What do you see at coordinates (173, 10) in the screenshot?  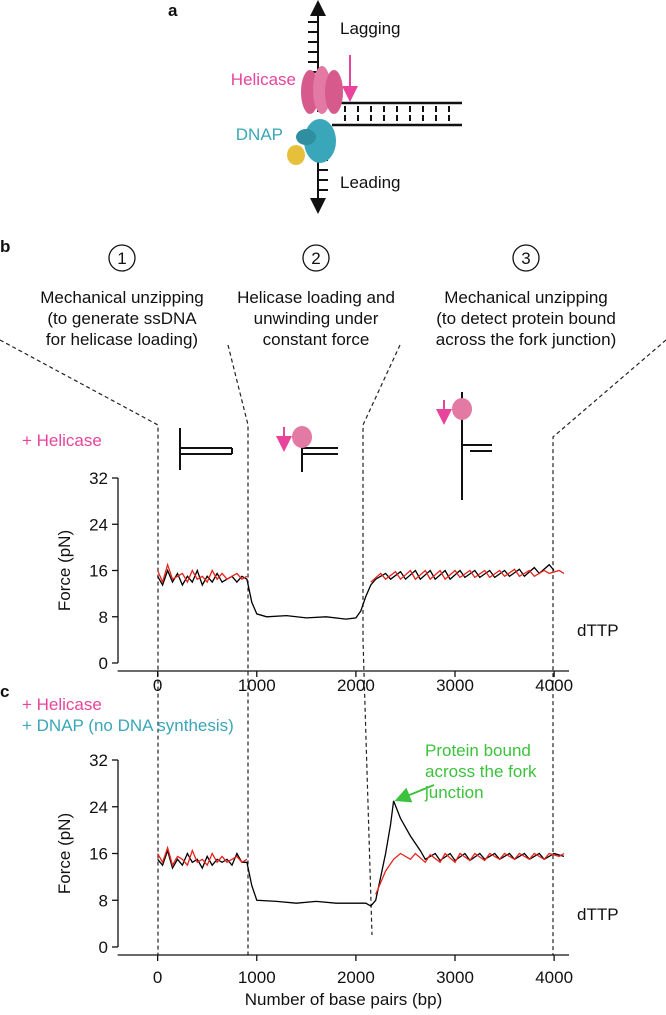 I see `panel-label: a` at bounding box center [173, 10].